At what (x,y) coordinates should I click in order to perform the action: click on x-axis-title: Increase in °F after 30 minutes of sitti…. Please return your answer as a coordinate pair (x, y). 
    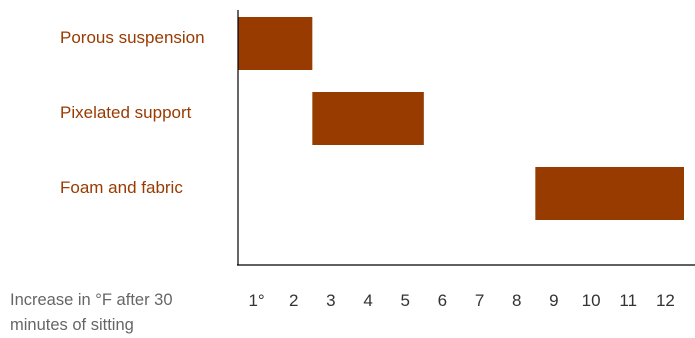
    Looking at the image, I should click on (93, 312).